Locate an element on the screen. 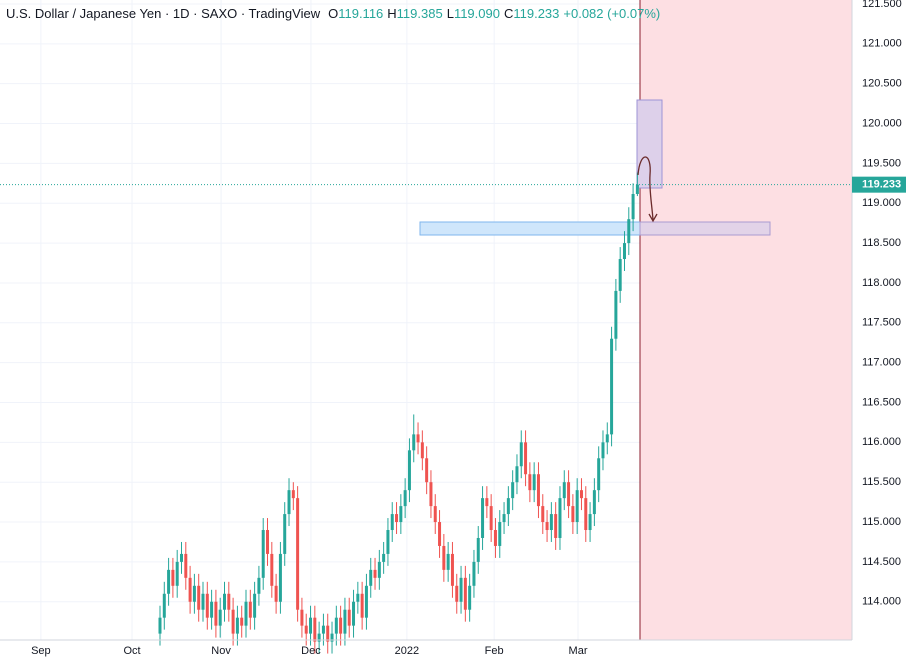 The width and height of the screenshot is (906, 660). ohlc-label: O is located at coordinates (333, 13).